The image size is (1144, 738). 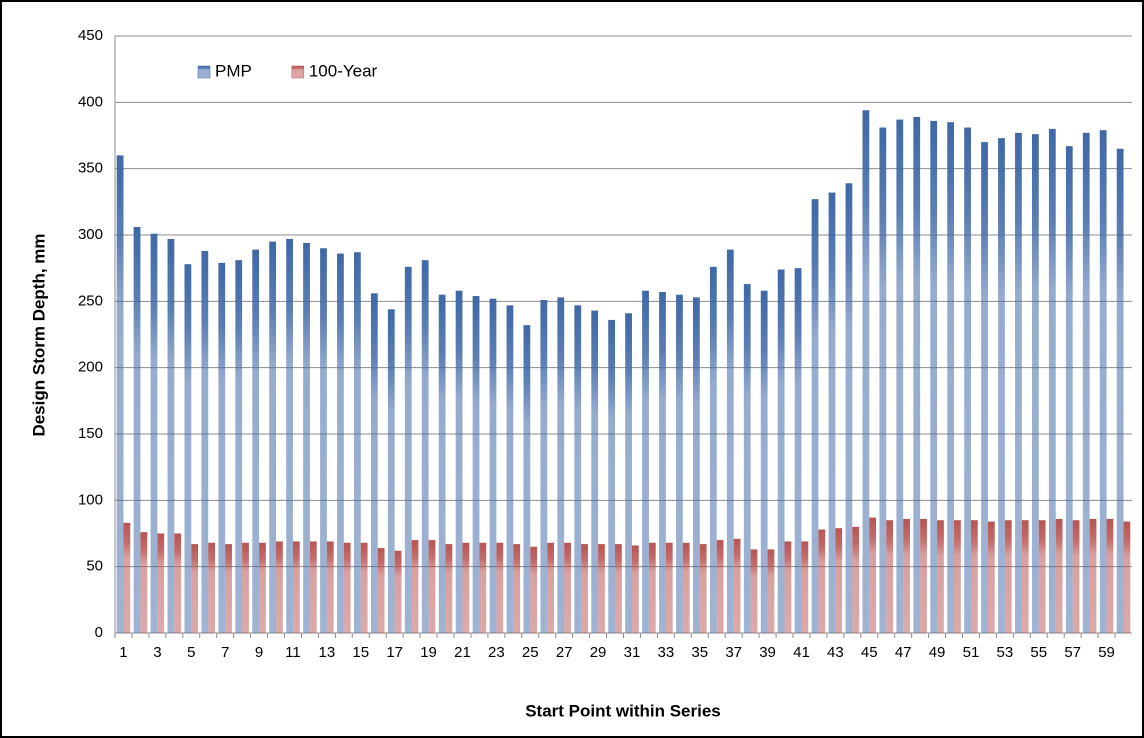 What do you see at coordinates (90, 35) in the screenshot?
I see `y-tick-label: 450` at bounding box center [90, 35].